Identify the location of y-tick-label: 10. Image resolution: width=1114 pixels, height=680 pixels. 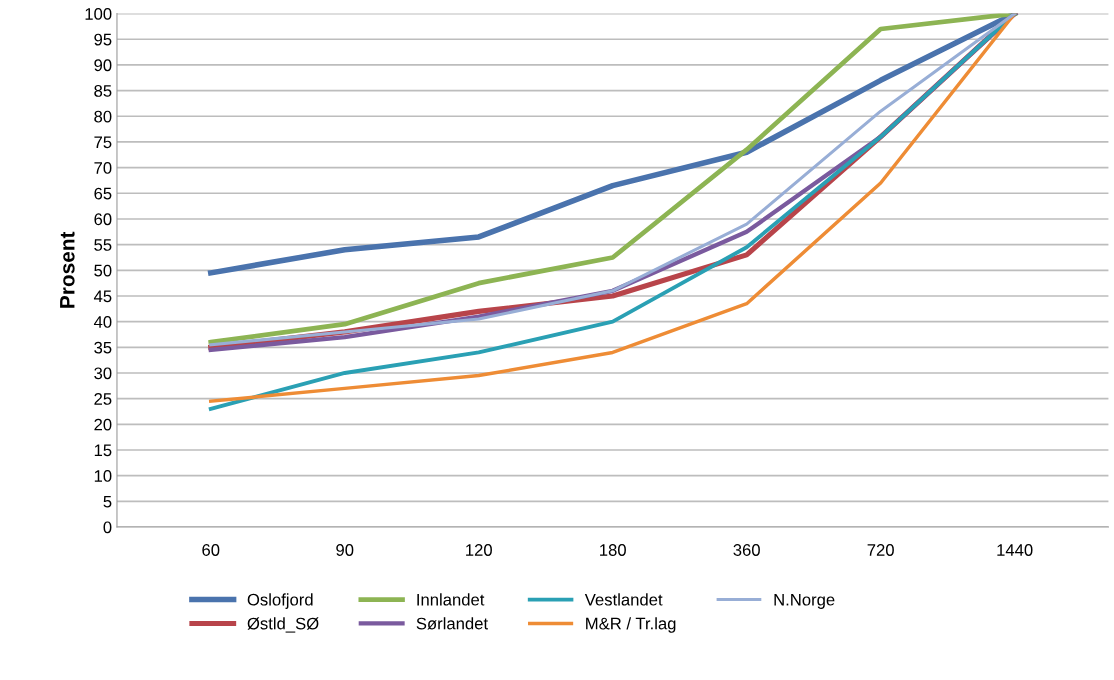
(103, 476).